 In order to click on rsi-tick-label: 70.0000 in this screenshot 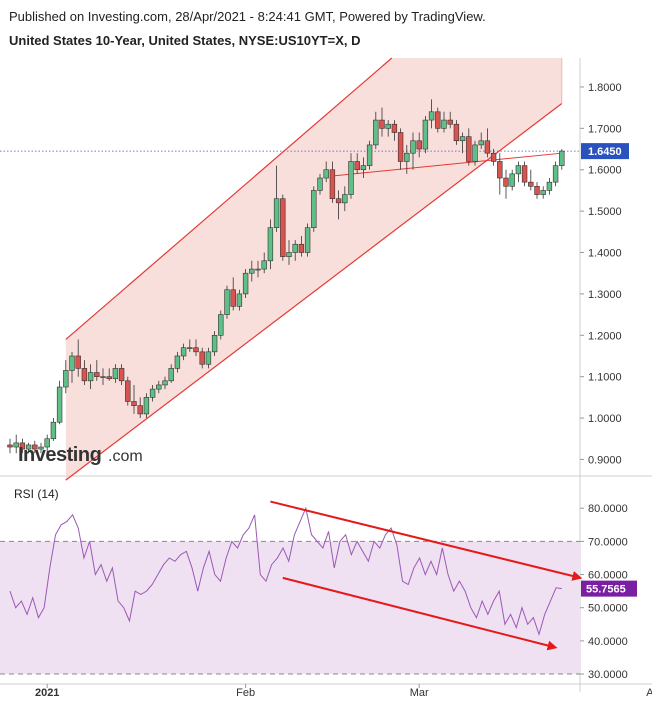, I will do `click(608, 542)`.